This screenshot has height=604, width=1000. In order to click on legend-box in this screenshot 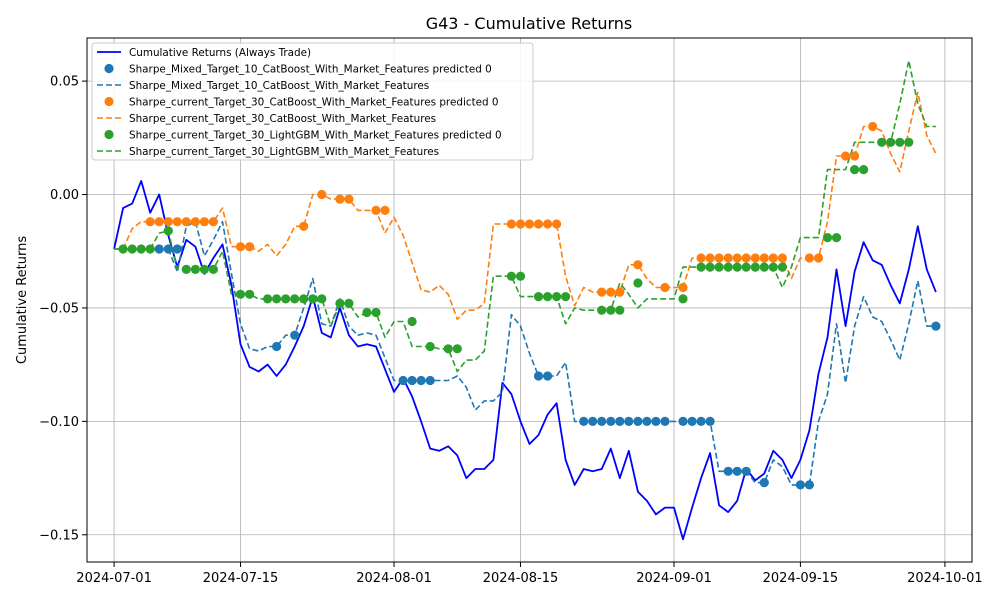, I will do `click(312, 101)`.